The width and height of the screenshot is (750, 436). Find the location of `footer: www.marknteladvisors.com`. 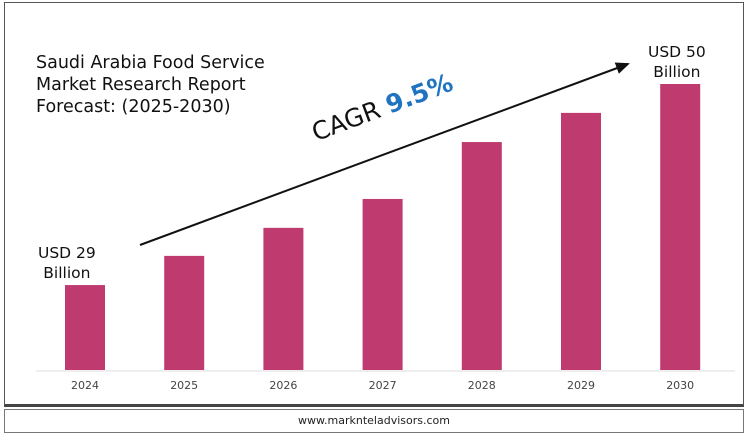

footer: www.marknteladvisors.com is located at coordinates (374, 421).